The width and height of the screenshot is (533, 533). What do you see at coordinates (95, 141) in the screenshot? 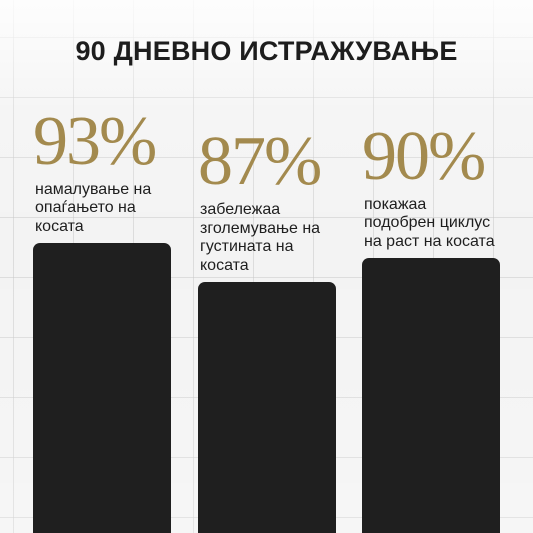
I see `value-label-1: 93%` at bounding box center [95, 141].